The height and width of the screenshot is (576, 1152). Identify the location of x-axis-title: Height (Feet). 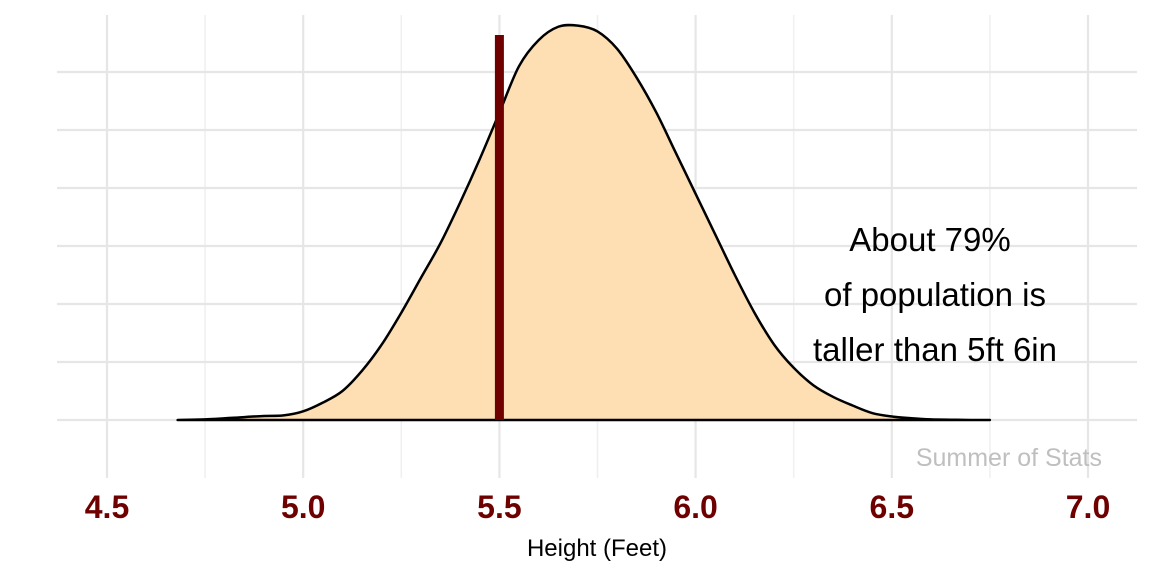
(597, 548).